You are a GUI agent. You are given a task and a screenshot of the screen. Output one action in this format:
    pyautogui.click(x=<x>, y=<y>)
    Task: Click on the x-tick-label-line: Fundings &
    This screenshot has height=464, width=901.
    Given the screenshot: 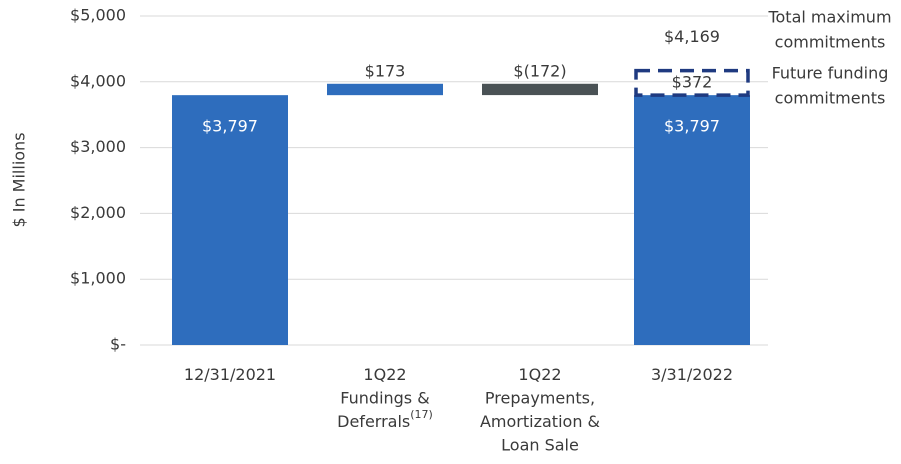 What is the action you would take?
    pyautogui.click(x=384, y=397)
    